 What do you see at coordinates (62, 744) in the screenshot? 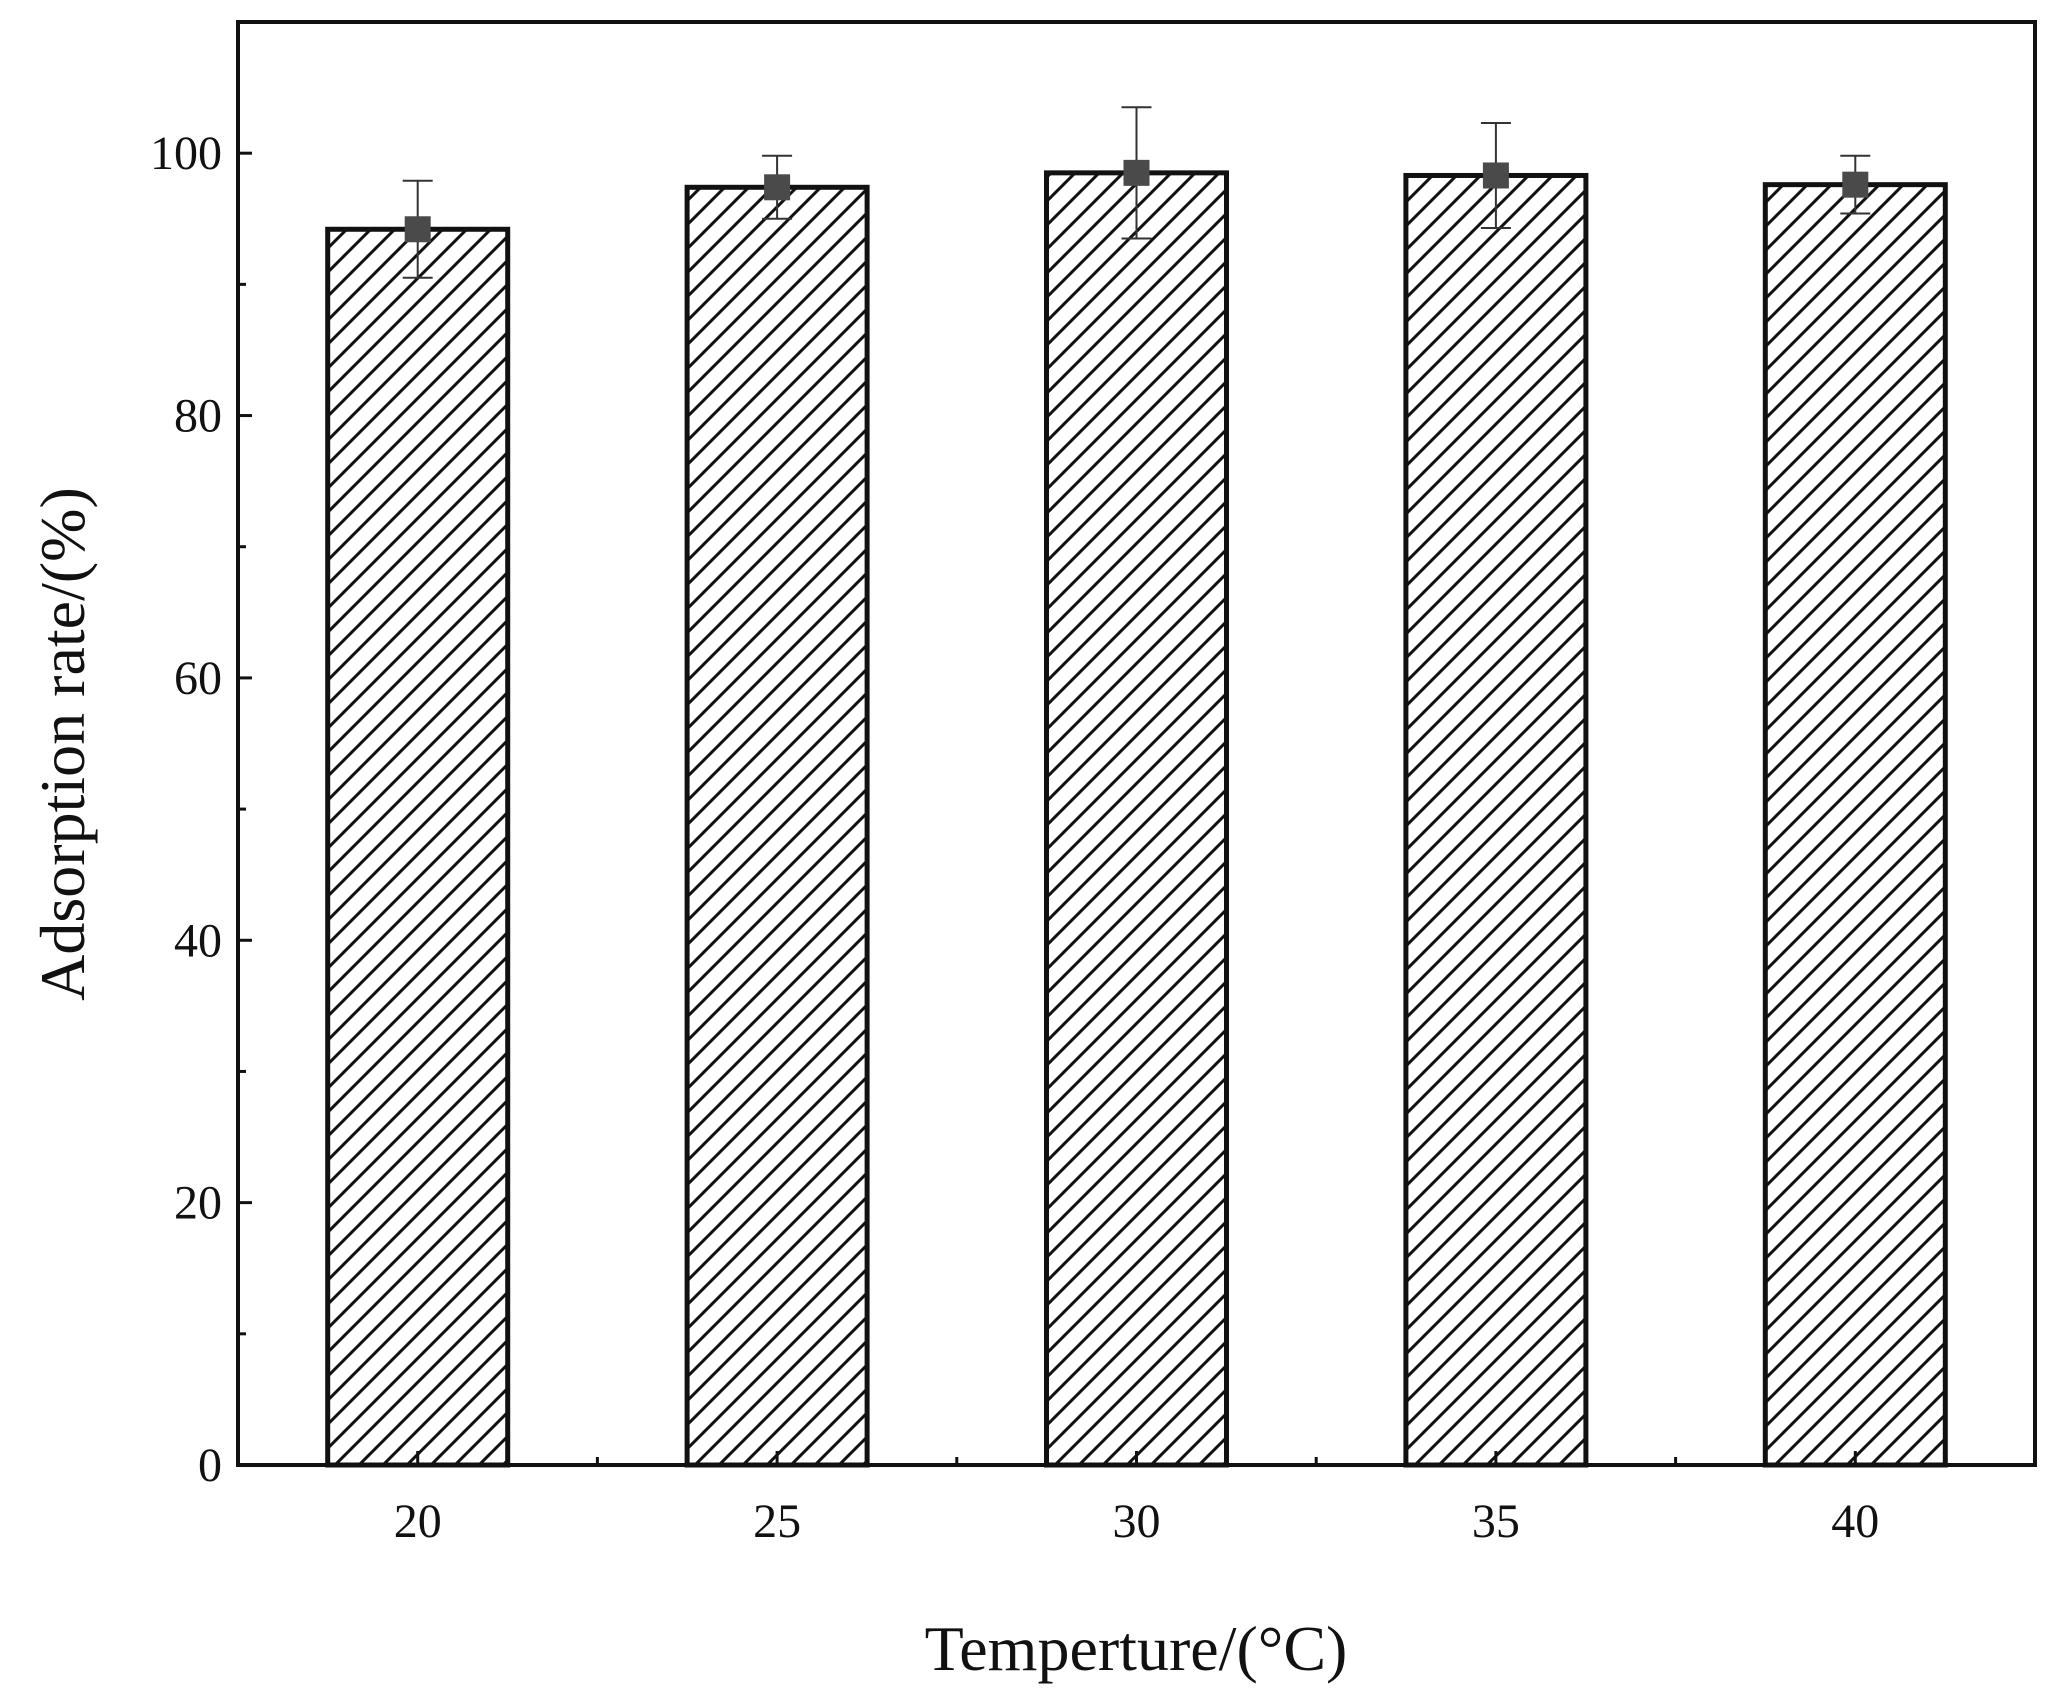
I see `y-axis-title: Adsorption rate/(%)` at bounding box center [62, 744].